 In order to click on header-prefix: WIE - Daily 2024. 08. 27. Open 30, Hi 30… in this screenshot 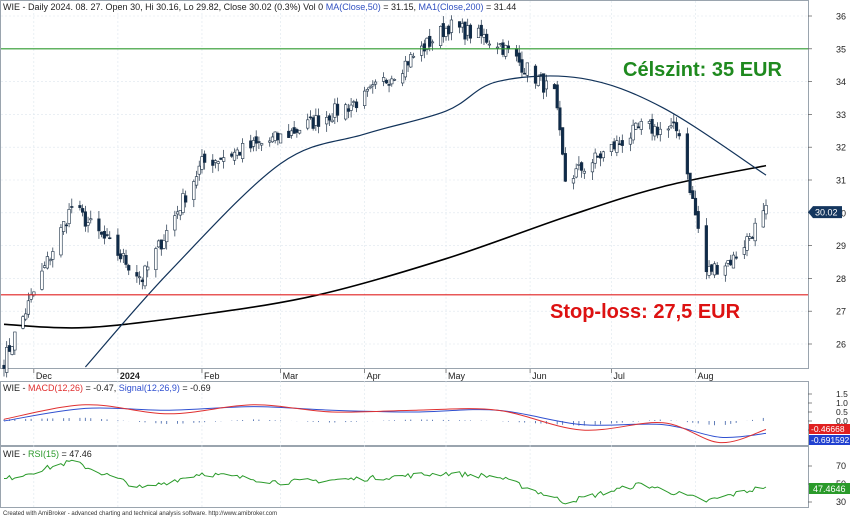, I will do `click(164, 7)`.